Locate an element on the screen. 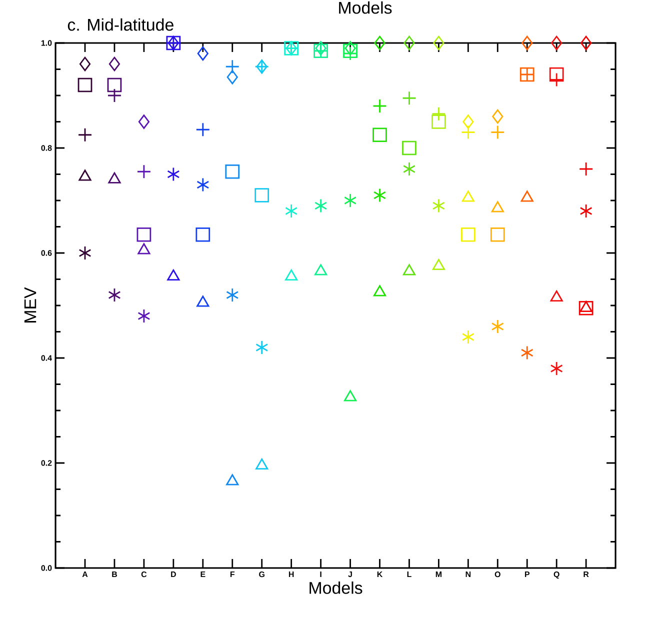  x2-axis-title: Models is located at coordinates (365, 7).